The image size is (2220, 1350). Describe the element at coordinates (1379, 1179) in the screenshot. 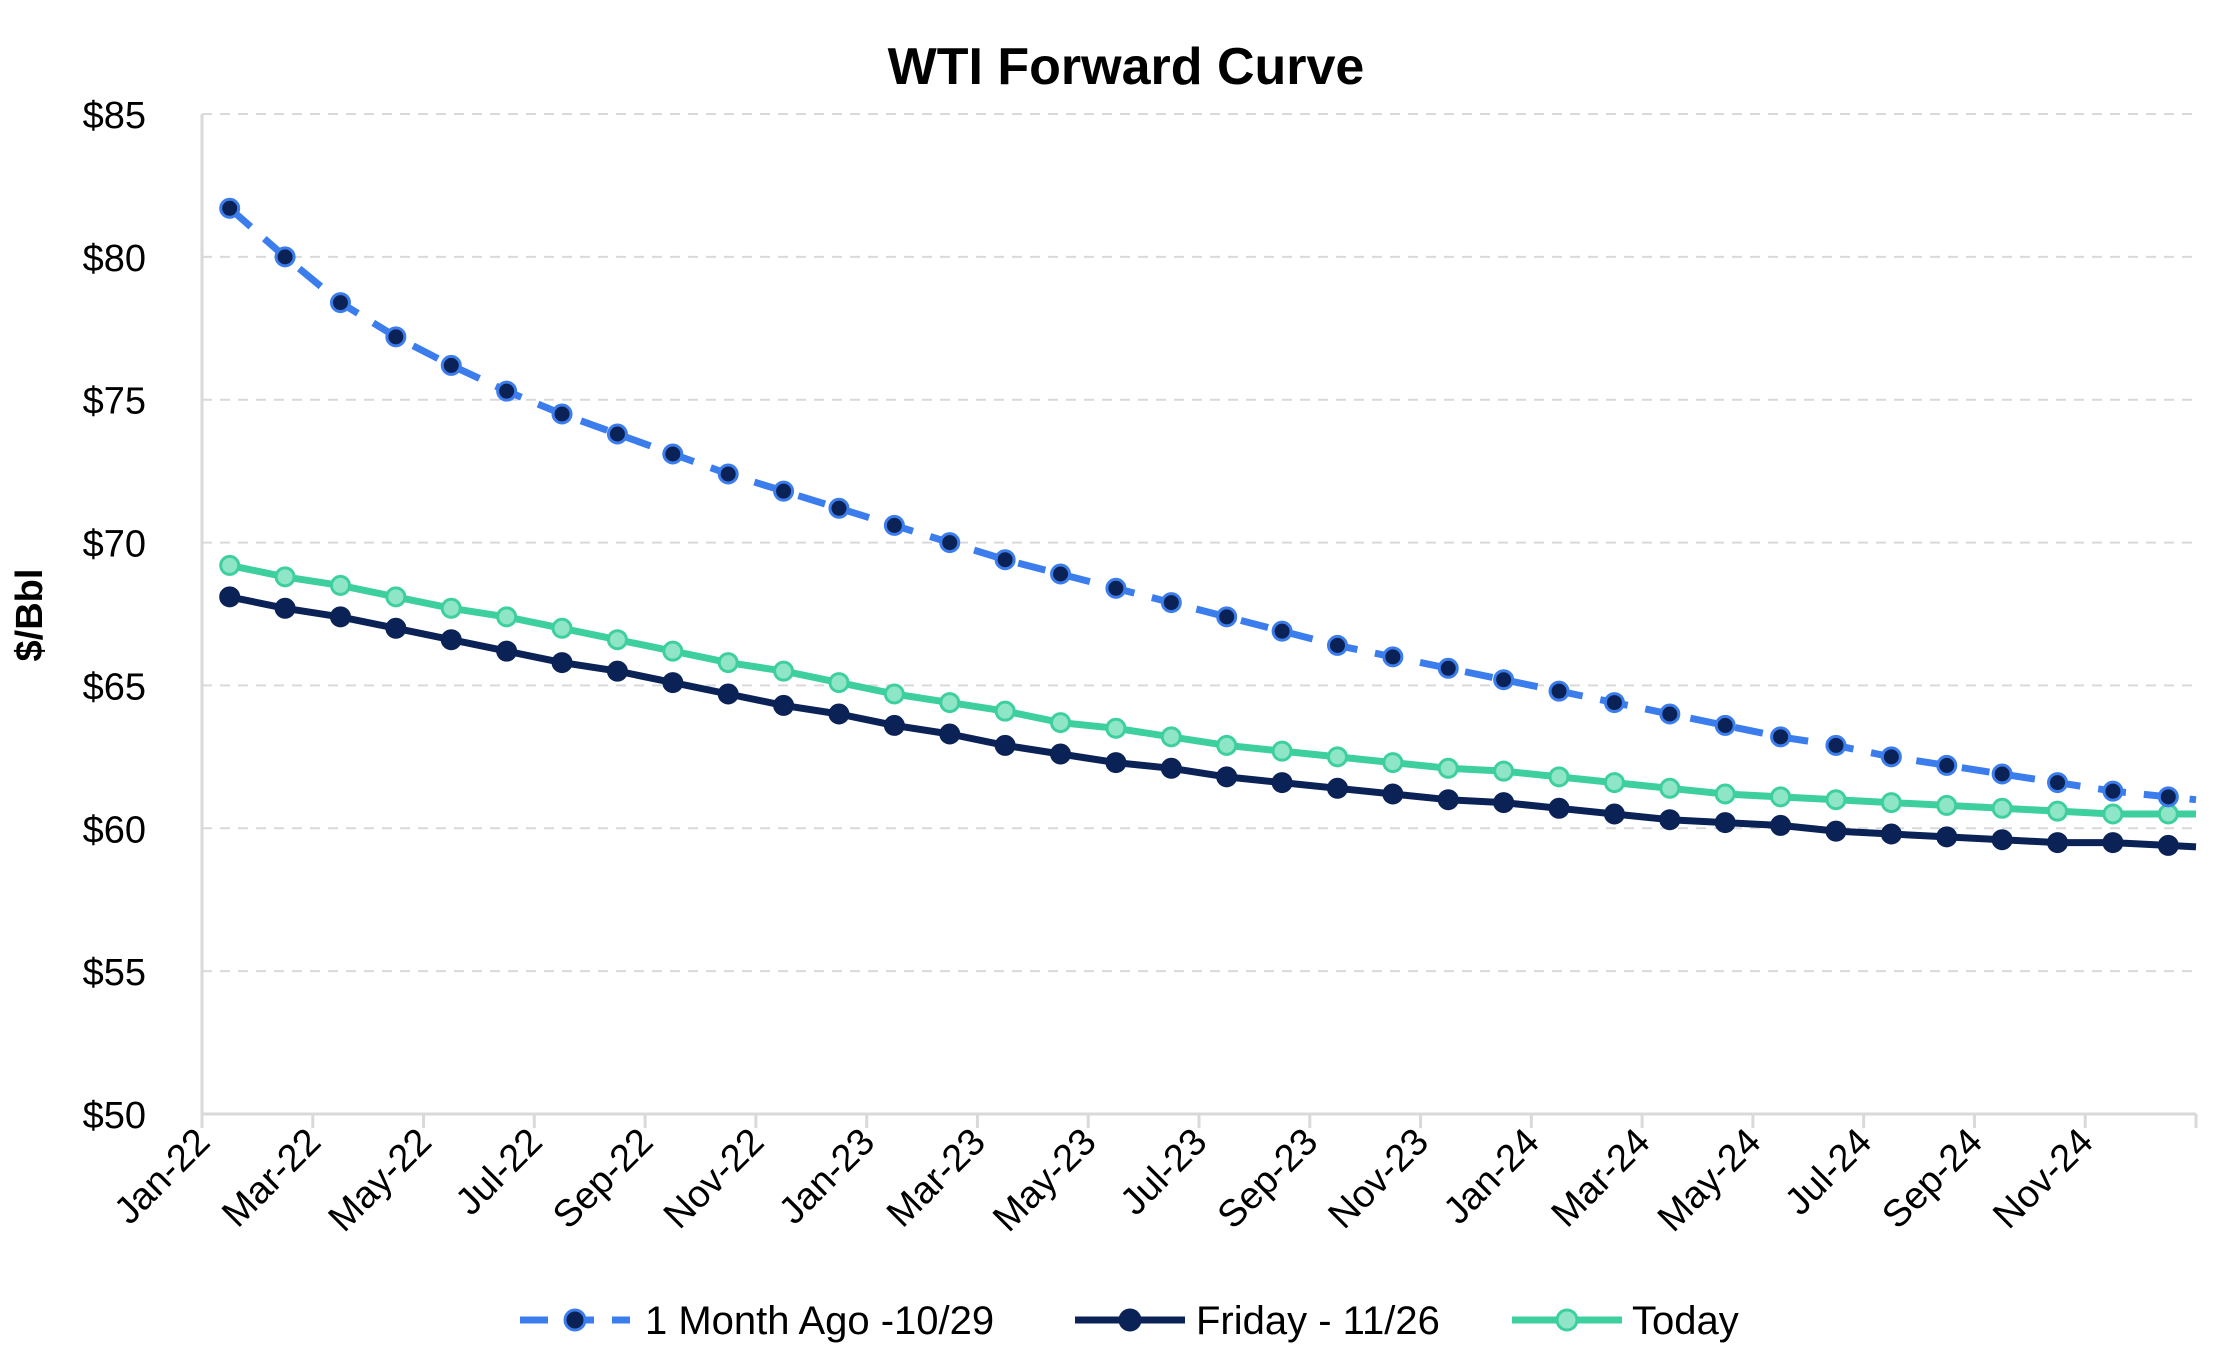

I see `x-tick-label: Nov-23` at that location.